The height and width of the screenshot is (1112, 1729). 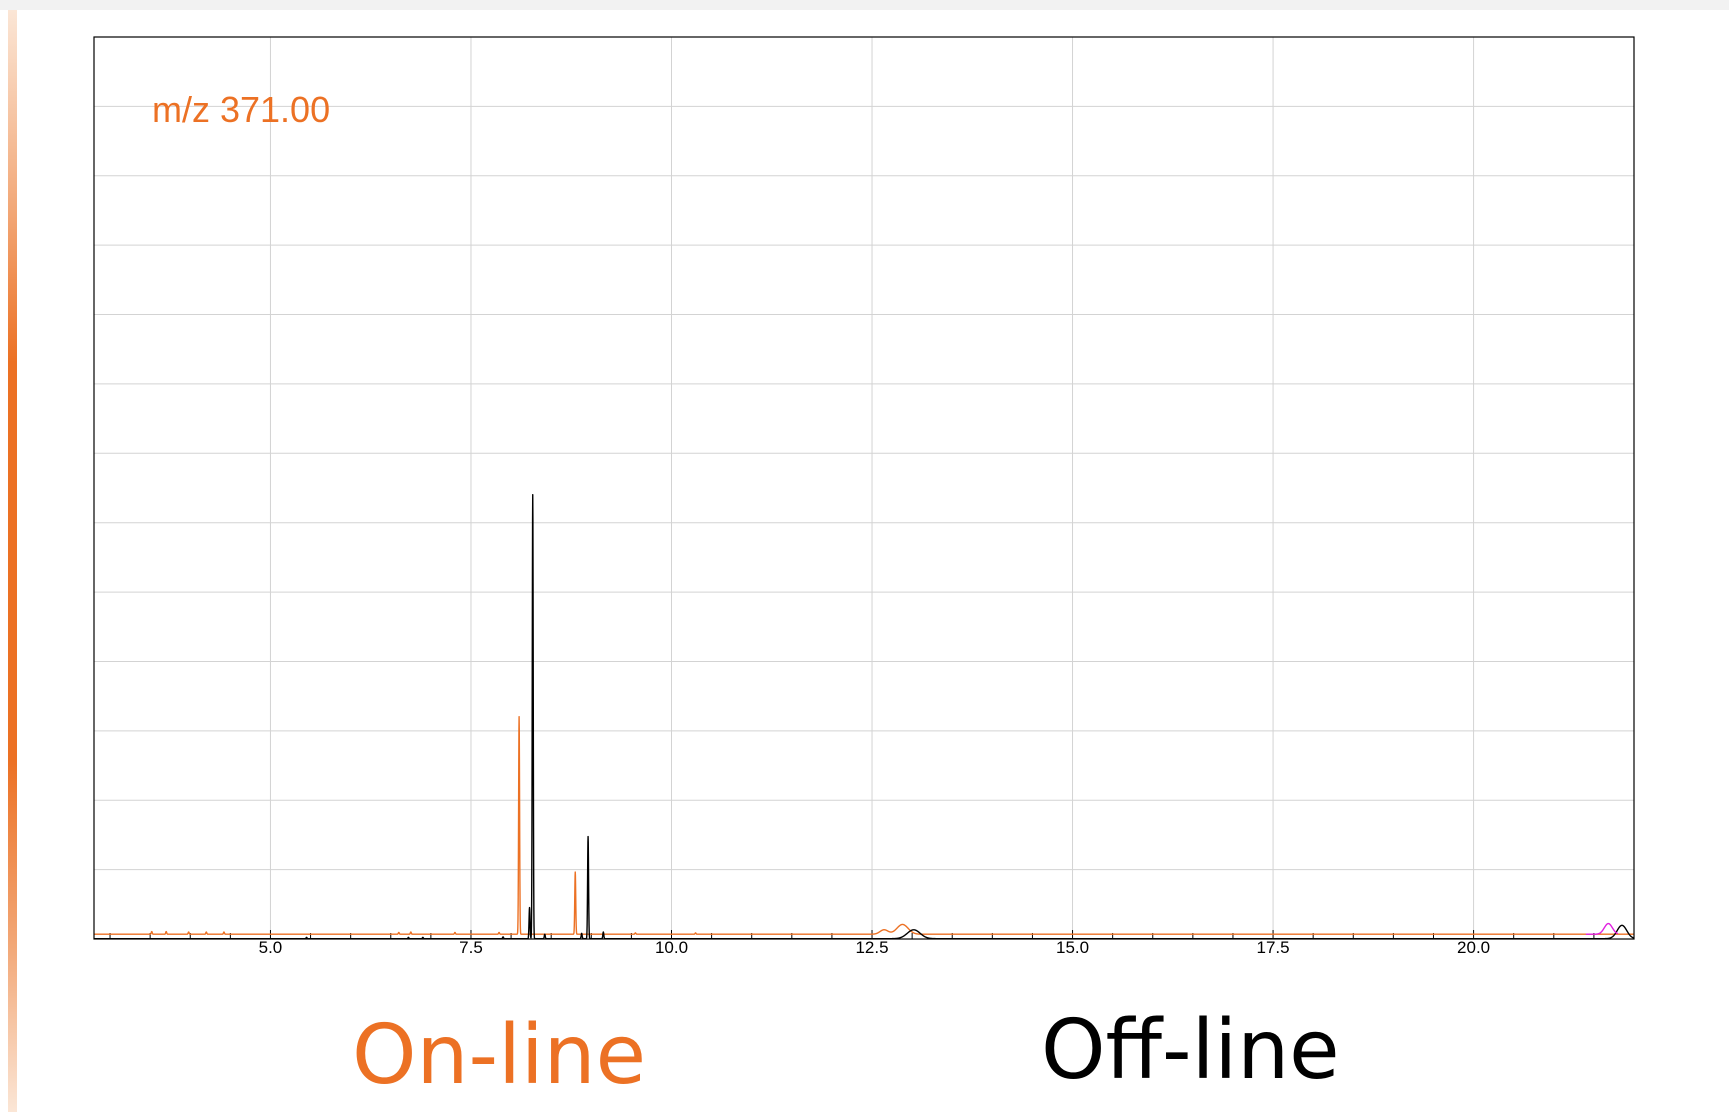 I want to click on x-tick-label: 17.5, so click(x=1273, y=947).